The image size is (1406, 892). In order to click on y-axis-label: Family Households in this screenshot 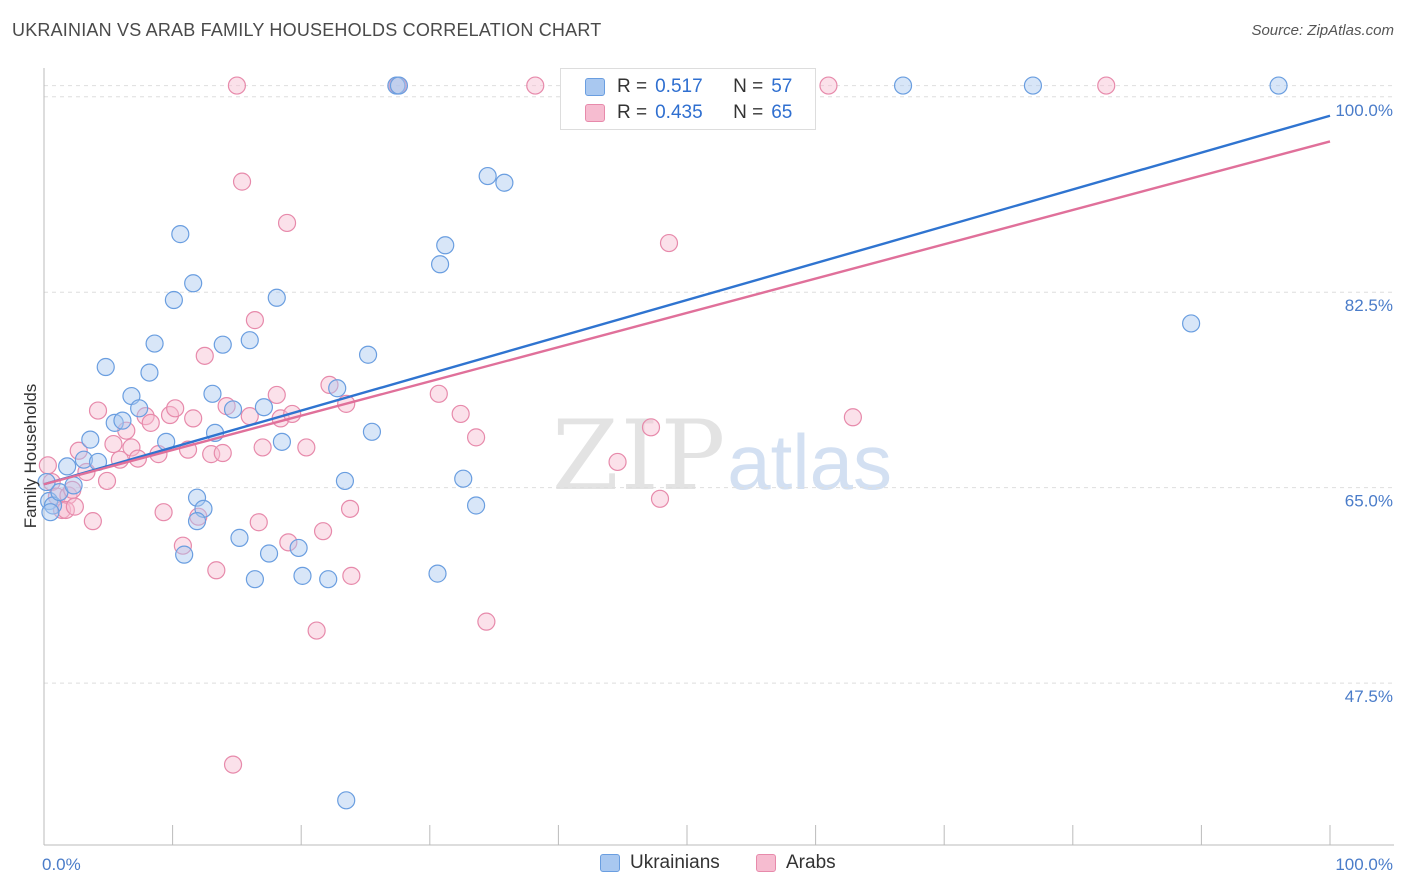, I will do `click(30, 456)`.